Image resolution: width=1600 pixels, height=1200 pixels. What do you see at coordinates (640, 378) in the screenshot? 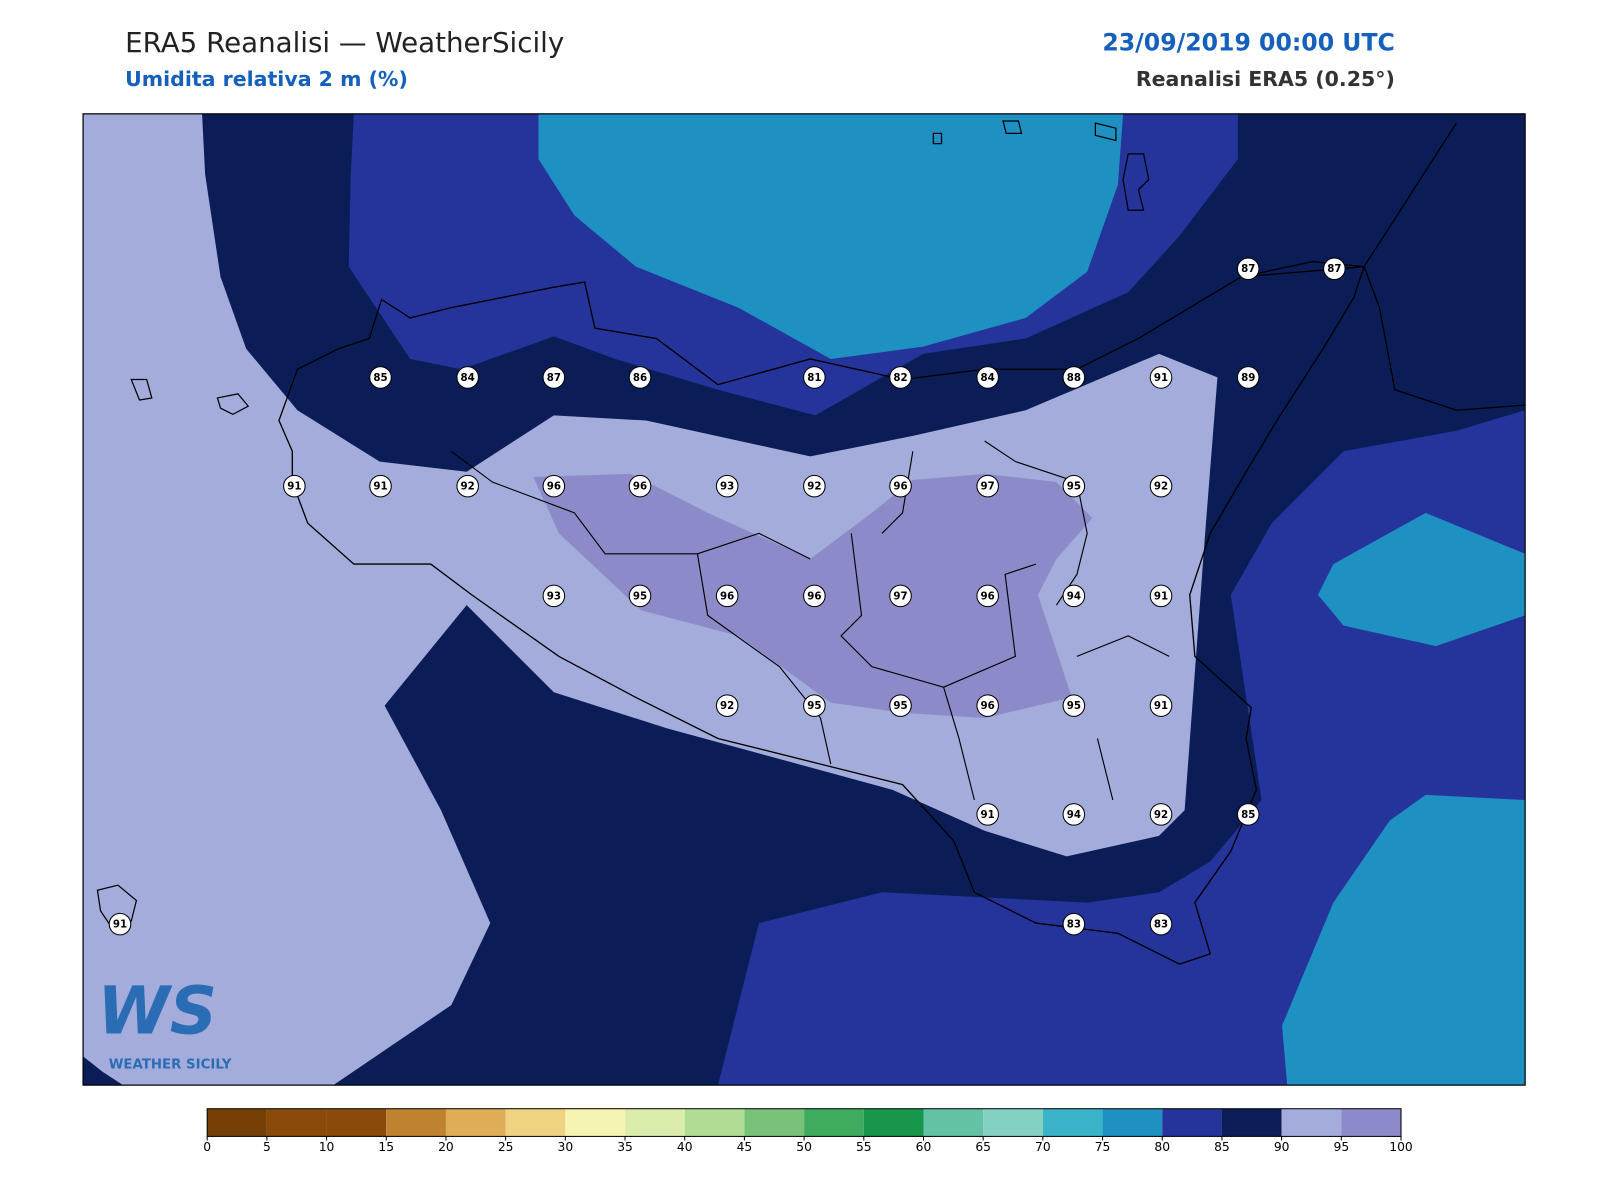
I see `station-value: 86` at bounding box center [640, 378].